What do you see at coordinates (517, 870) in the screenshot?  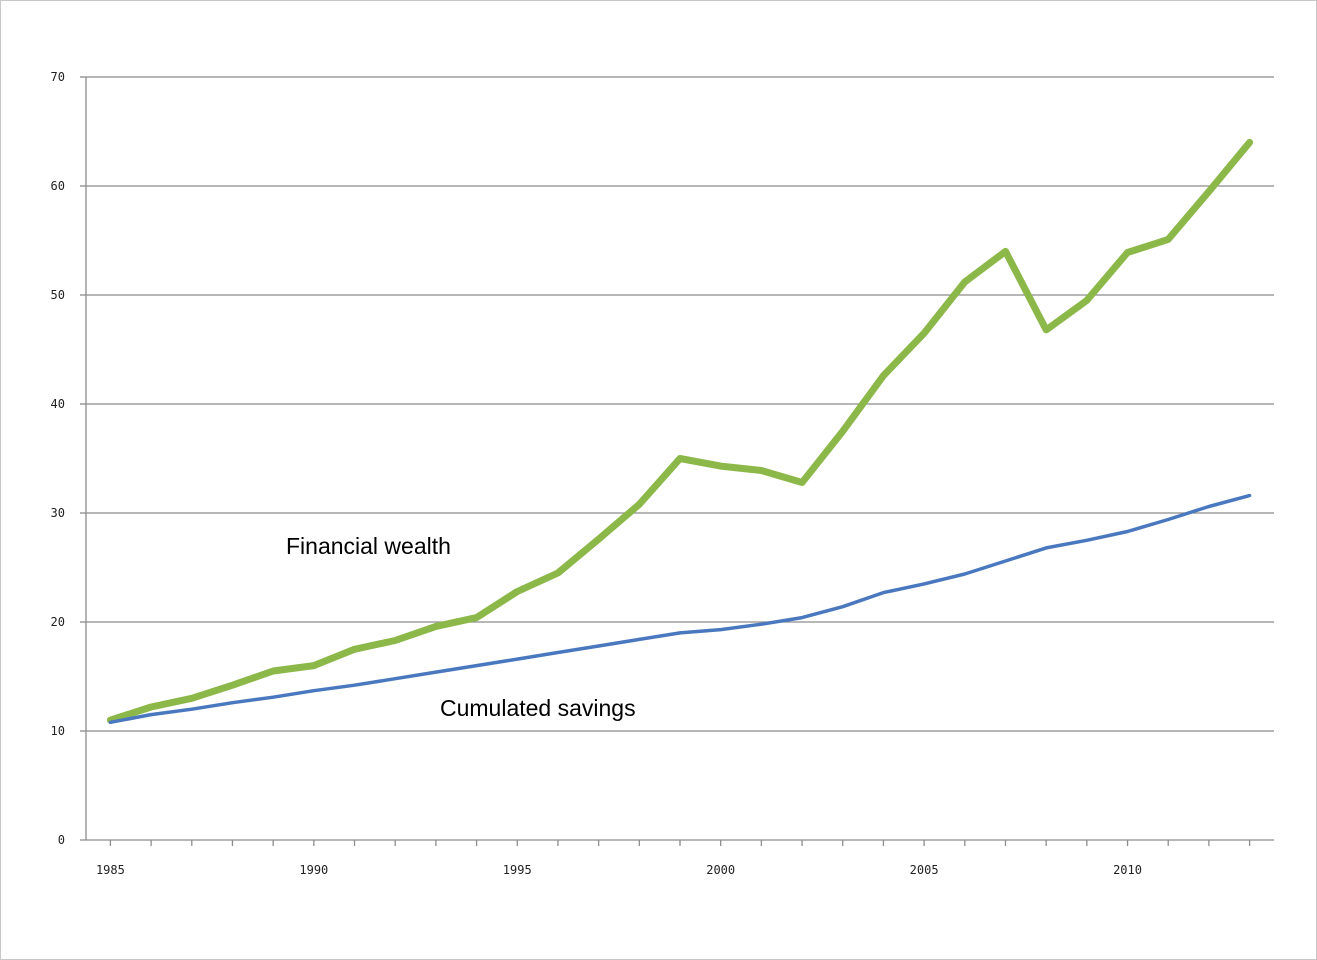 I see `x-tick-label: 1995` at bounding box center [517, 870].